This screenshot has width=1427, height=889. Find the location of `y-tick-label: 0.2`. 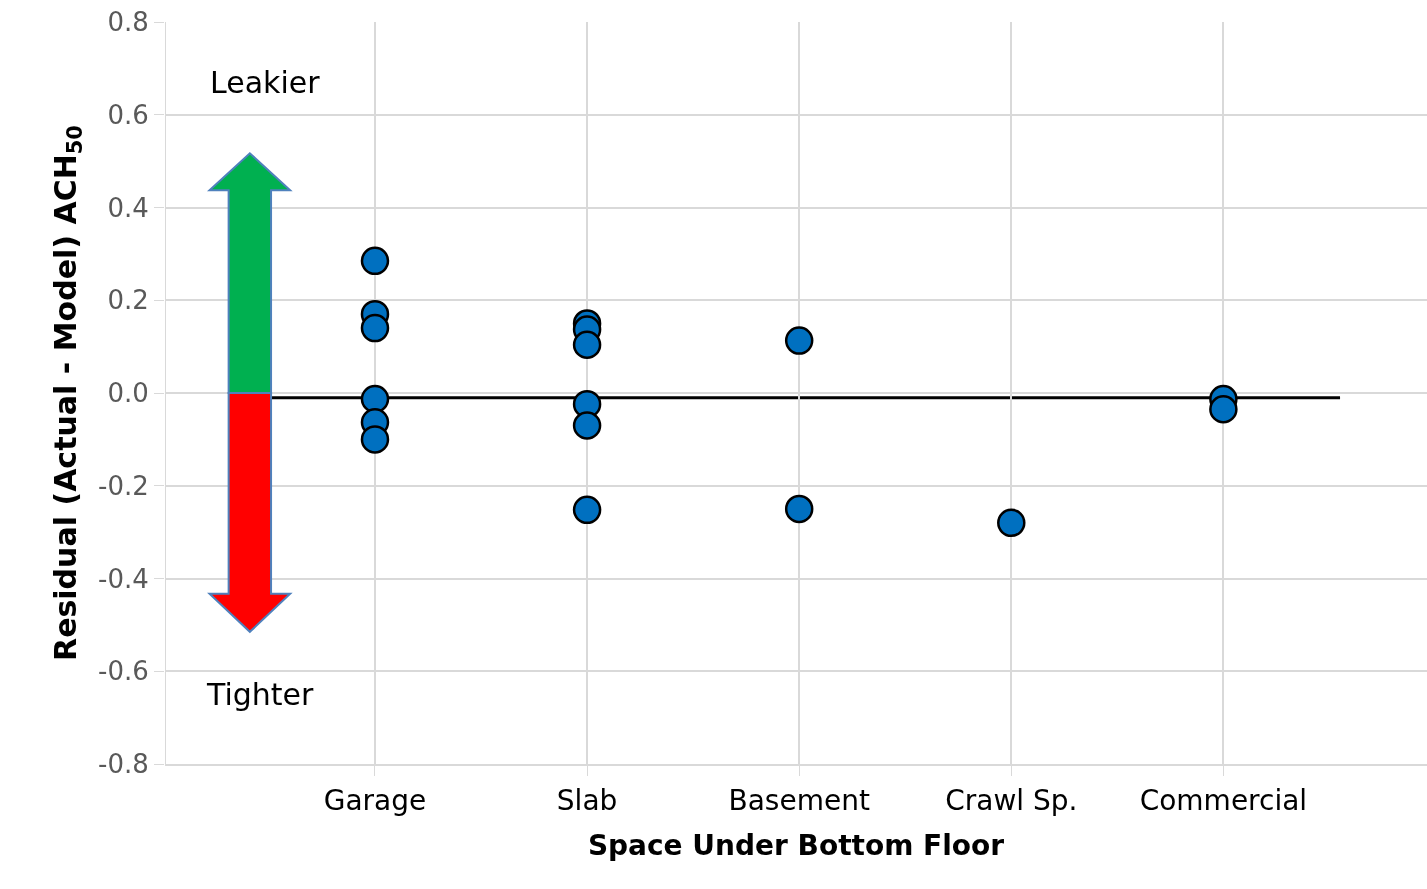

y-tick-label: 0.2 is located at coordinates (128, 300).